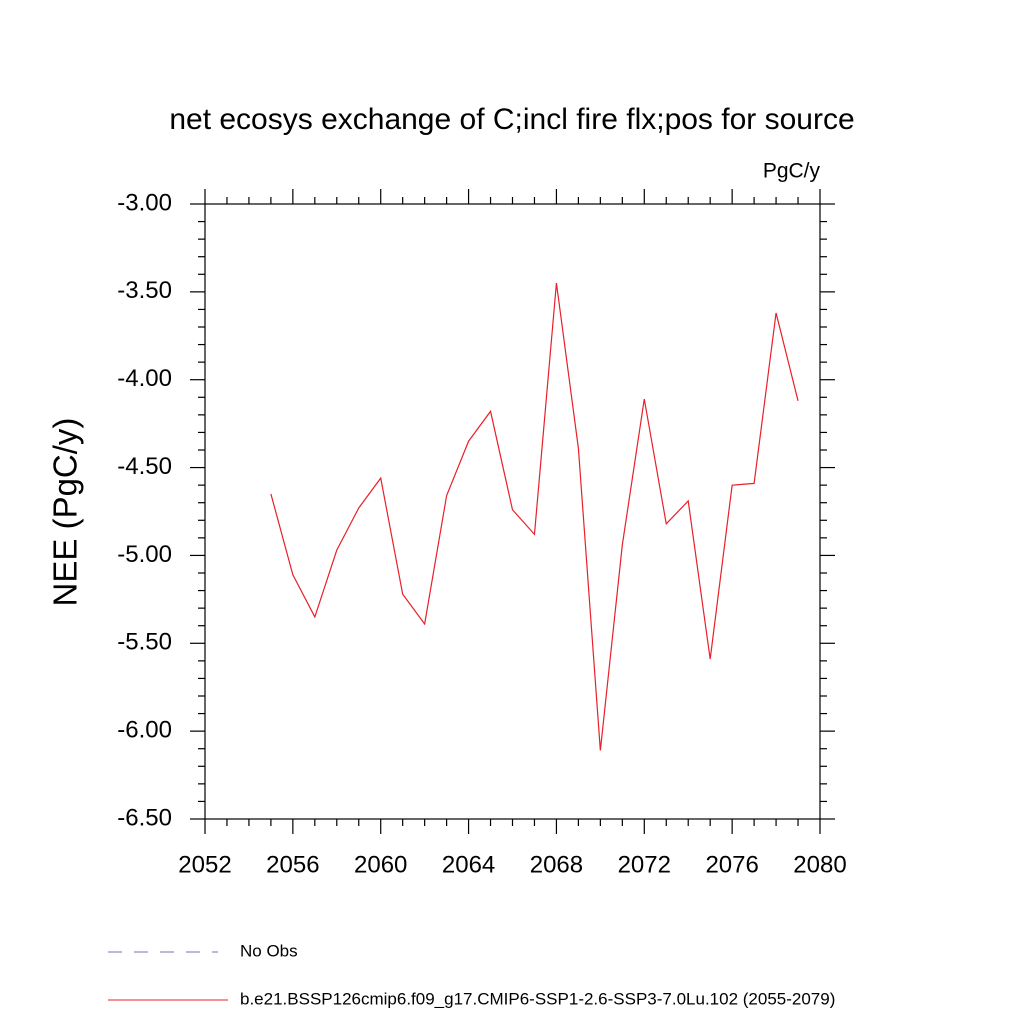  What do you see at coordinates (819, 864) in the screenshot?
I see `x-tick-label: 2080` at bounding box center [819, 864].